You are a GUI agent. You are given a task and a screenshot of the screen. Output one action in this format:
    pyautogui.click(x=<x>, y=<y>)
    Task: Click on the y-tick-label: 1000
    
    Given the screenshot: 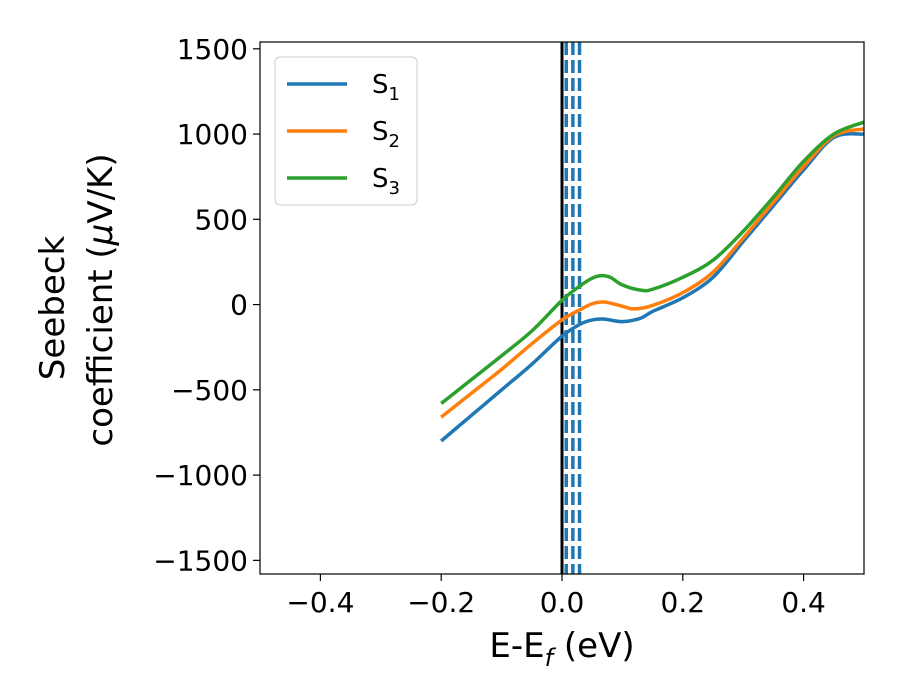 What is the action you would take?
    pyautogui.click(x=212, y=134)
    